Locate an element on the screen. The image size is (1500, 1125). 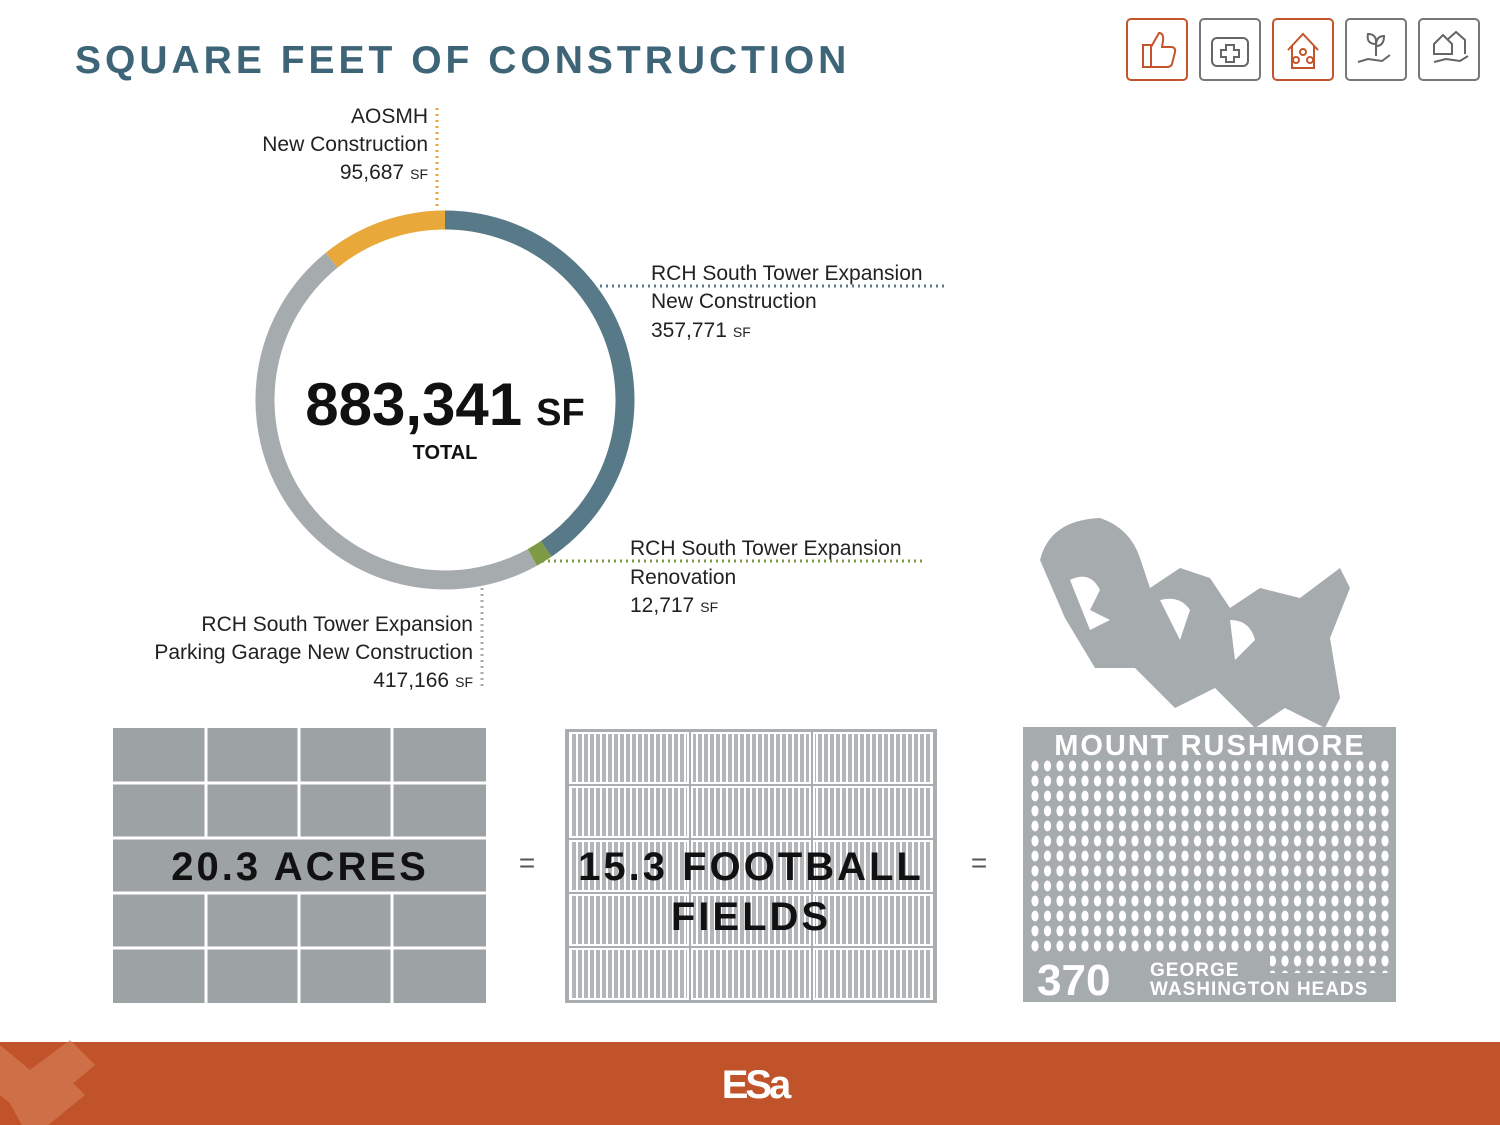
donut is located at coordinates (445, 400).